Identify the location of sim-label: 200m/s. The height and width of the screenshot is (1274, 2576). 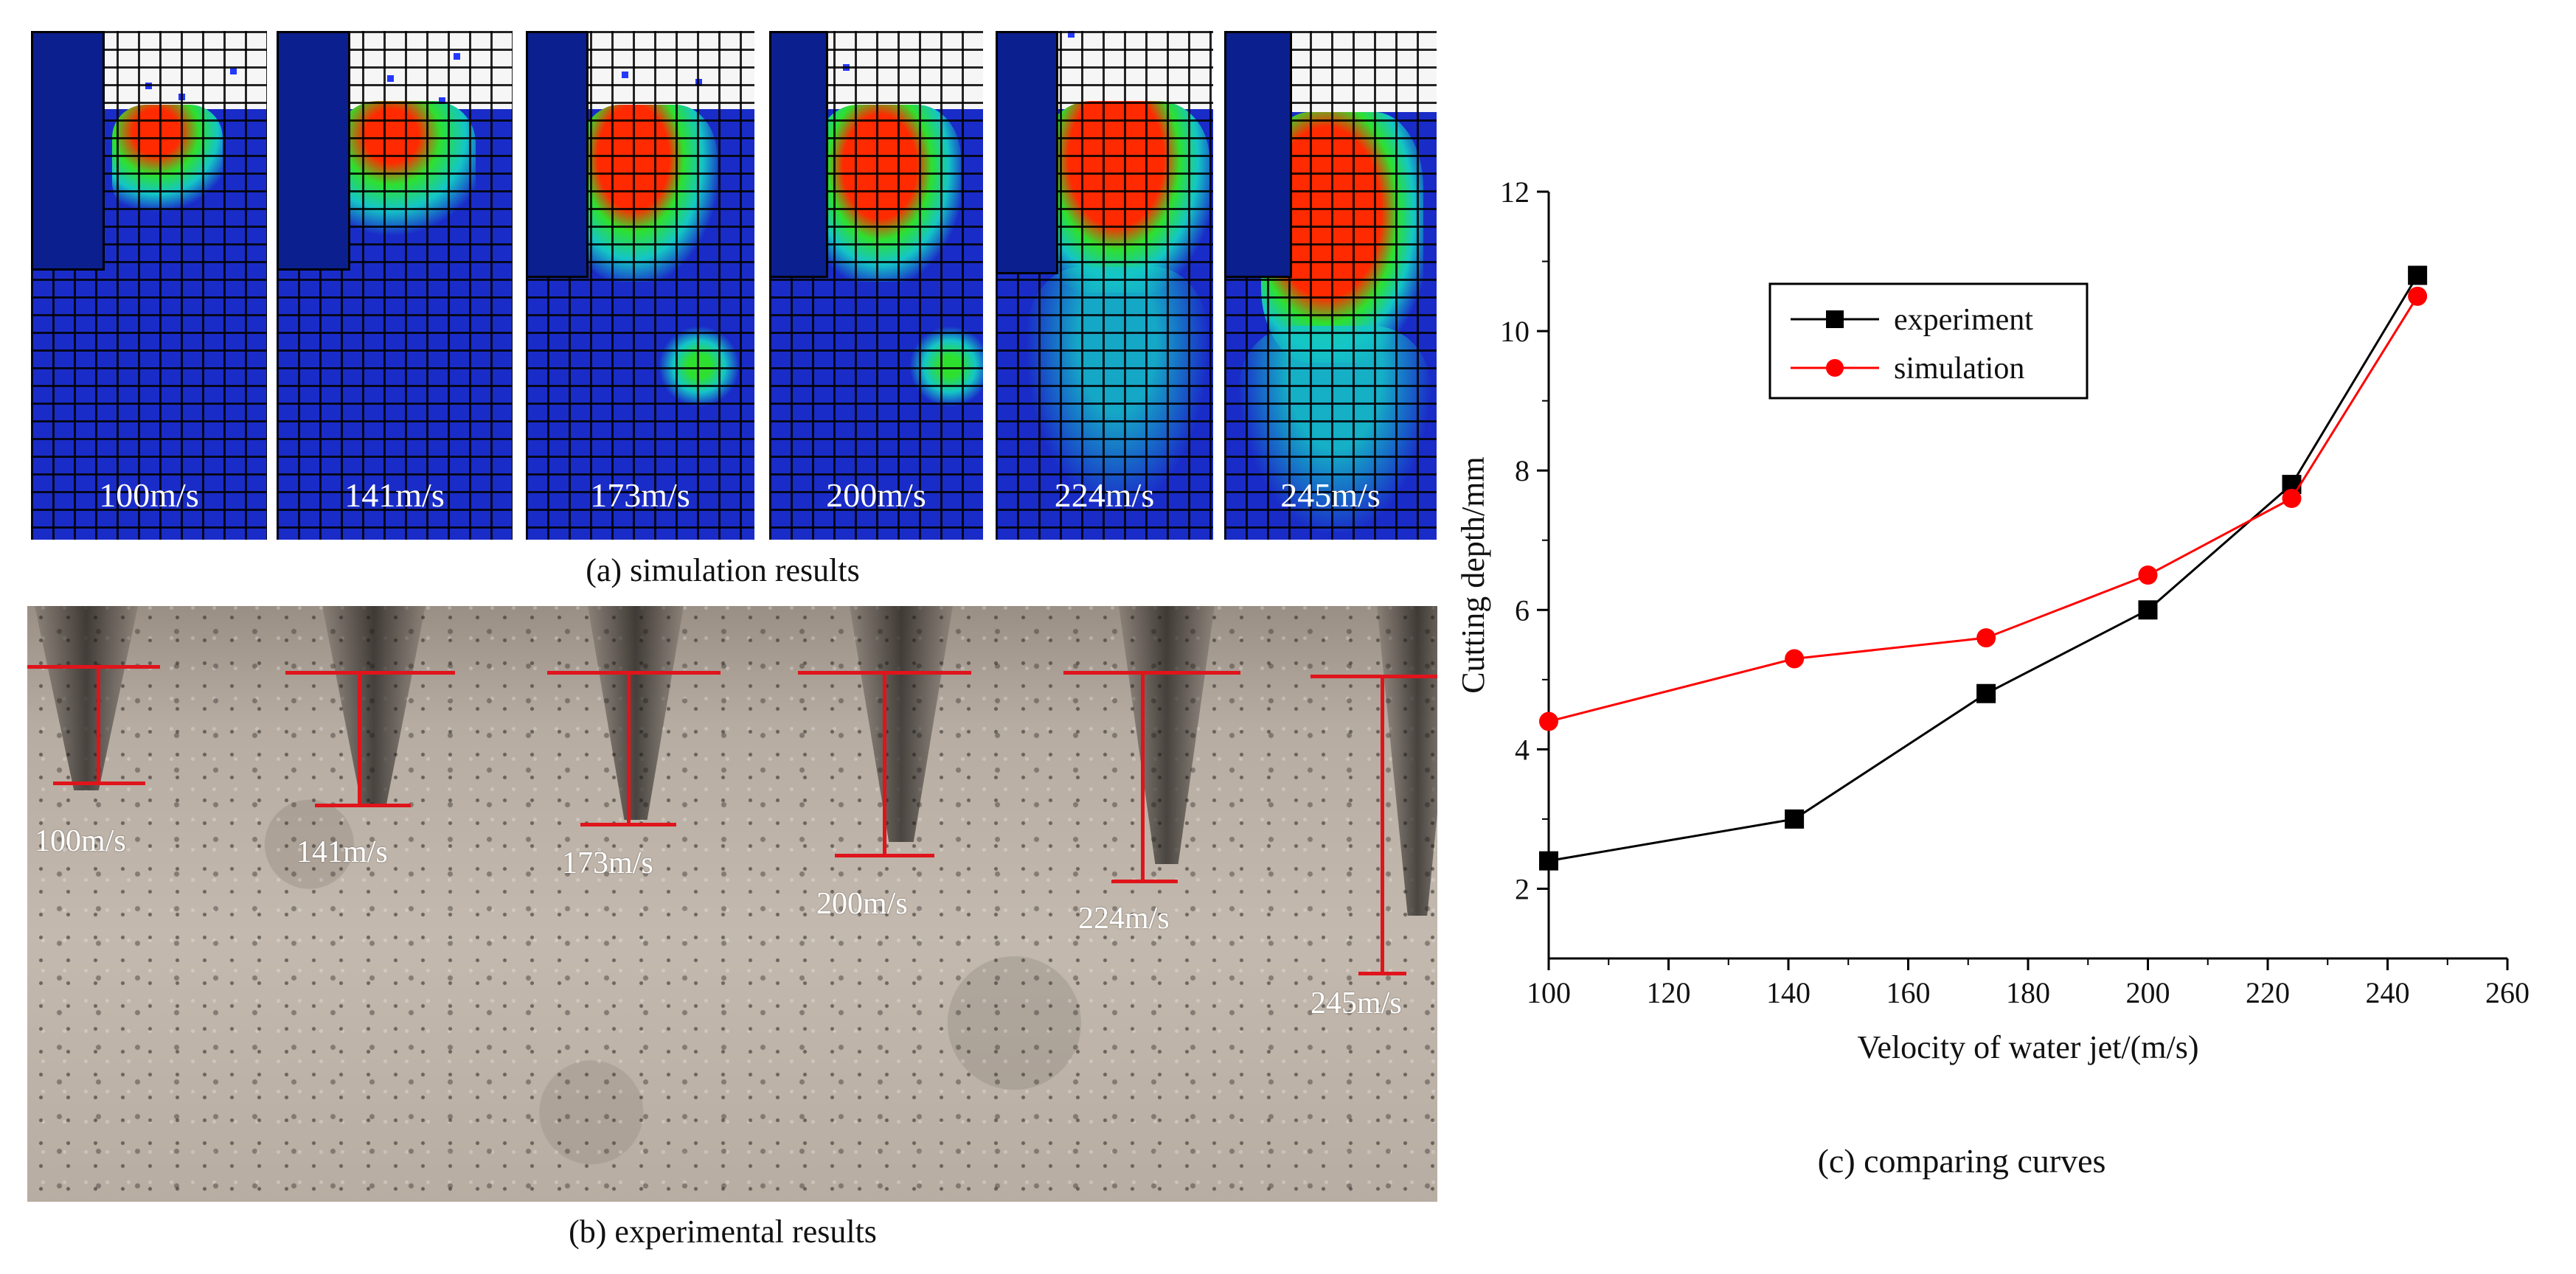
(876, 495).